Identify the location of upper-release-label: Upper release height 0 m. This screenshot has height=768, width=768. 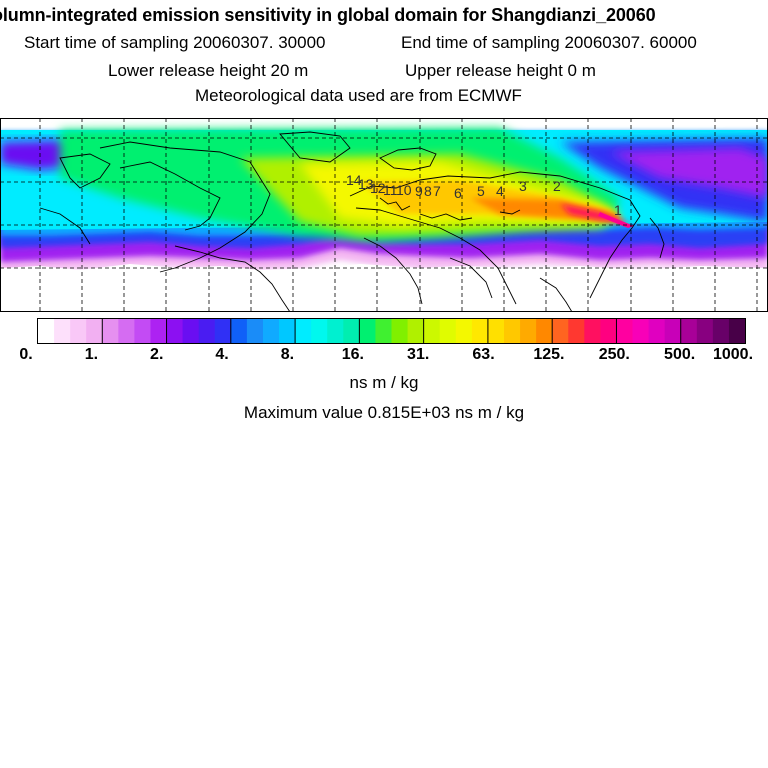
(500, 70).